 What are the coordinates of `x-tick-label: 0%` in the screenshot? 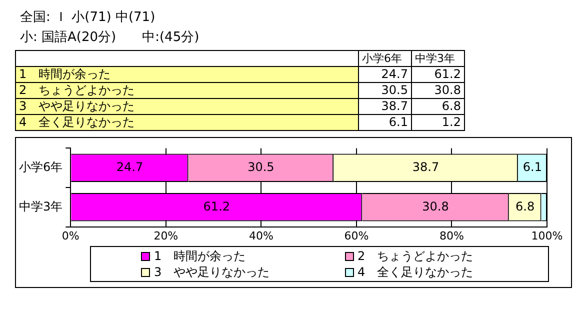 It's located at (71, 235).